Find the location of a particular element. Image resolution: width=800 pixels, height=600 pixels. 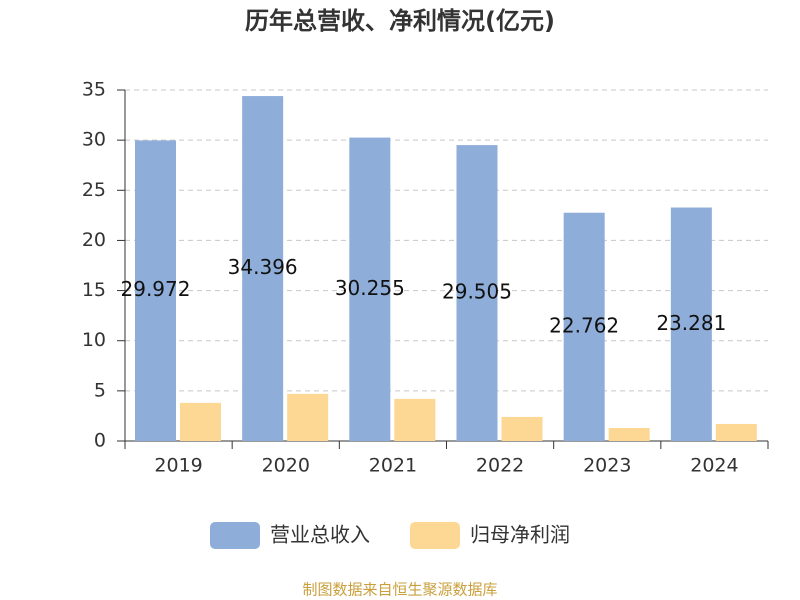

x-tick-label: 2019 is located at coordinates (178, 466).